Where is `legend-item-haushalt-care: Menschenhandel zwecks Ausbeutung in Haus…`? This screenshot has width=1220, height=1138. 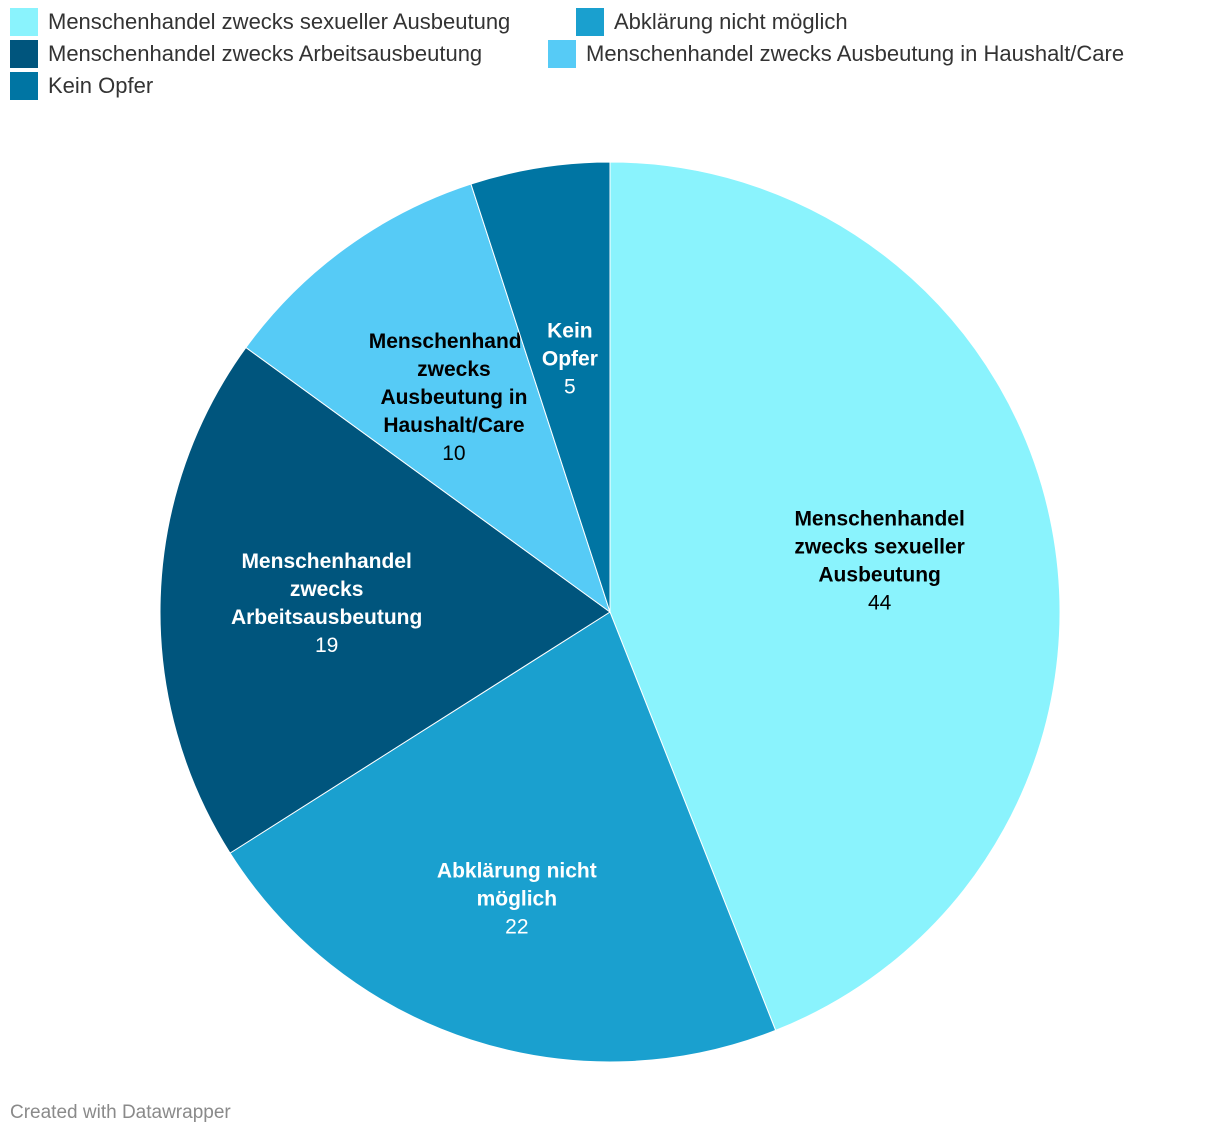 legend-item-haushalt-care: Menschenhandel zwecks Ausbeutung in Haus… is located at coordinates (836, 54).